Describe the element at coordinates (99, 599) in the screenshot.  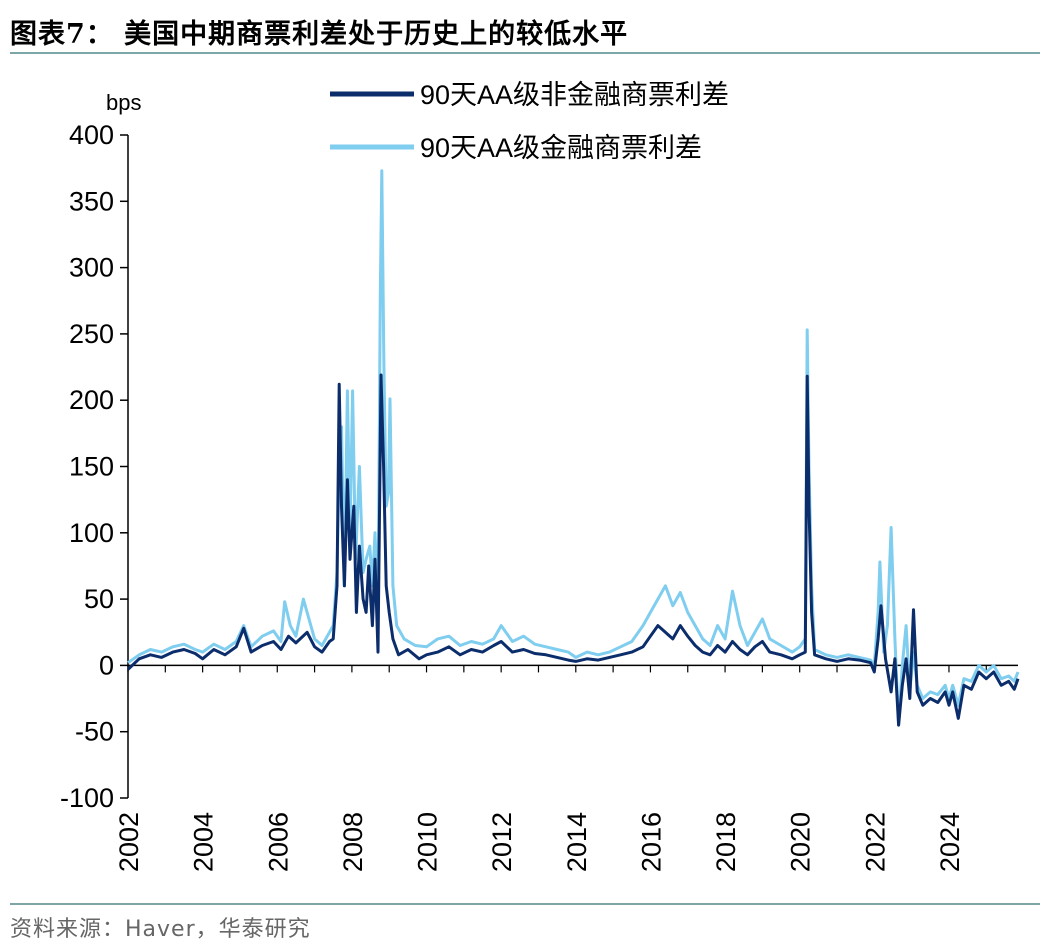
I see `y-tick-label: 50` at that location.